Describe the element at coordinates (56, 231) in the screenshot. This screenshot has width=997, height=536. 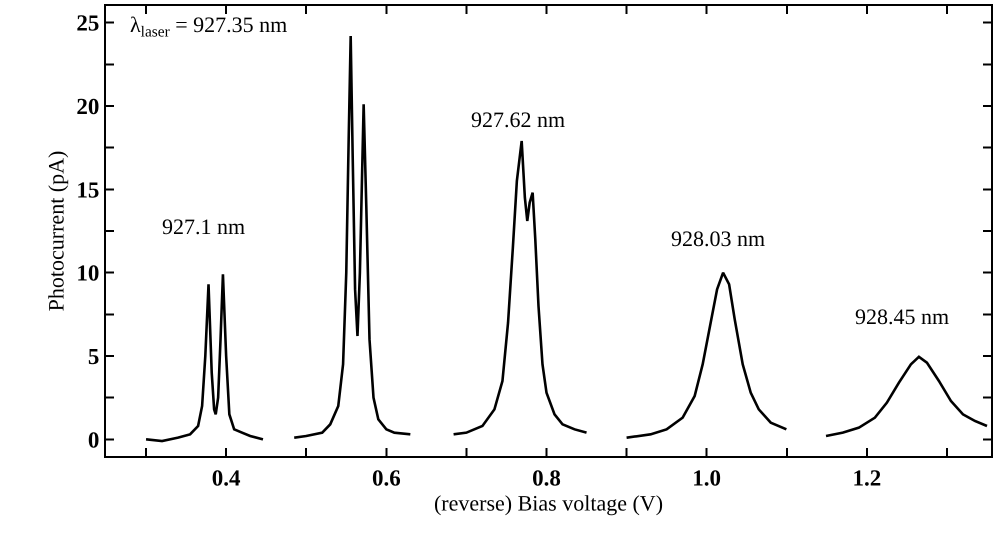
I see `y-axis-title: Photocurrent (pA)` at that location.